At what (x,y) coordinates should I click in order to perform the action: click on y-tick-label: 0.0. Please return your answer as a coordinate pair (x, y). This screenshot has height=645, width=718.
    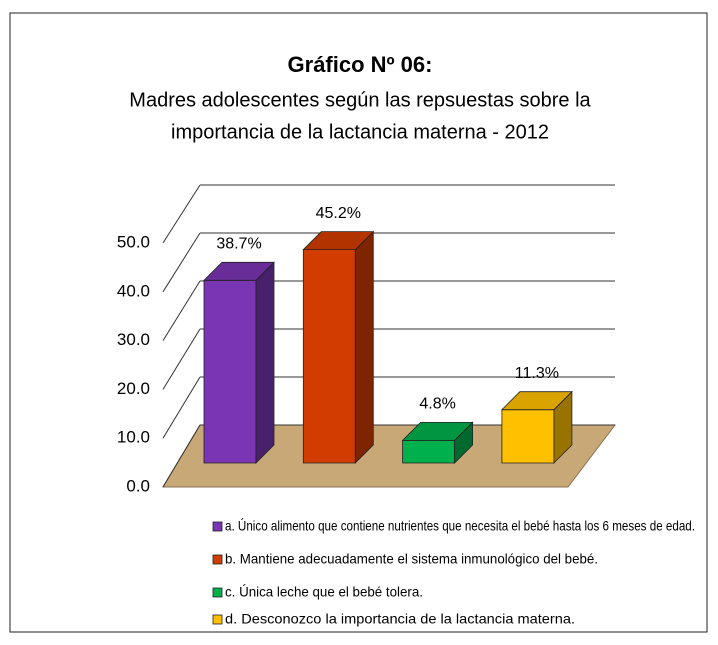
    Looking at the image, I should click on (138, 485).